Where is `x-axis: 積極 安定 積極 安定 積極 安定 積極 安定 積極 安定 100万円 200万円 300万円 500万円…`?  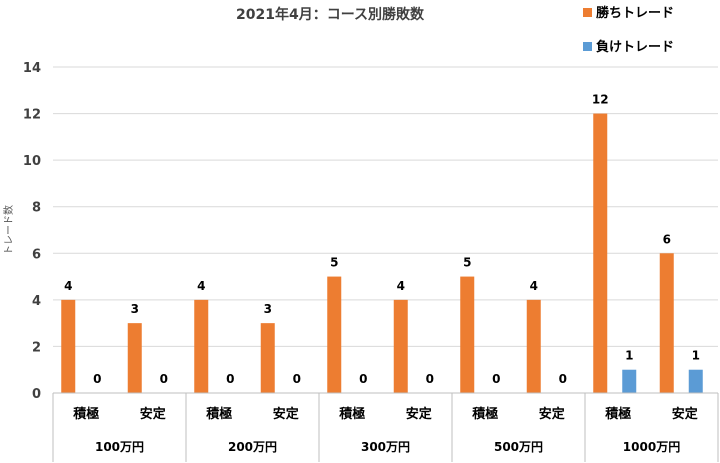
x-axis: 積極 安定 積極 安定 積極 安定 積極 安定 積極 安定 100万円 200万円 300万円 500万円… is located at coordinates (385, 427).